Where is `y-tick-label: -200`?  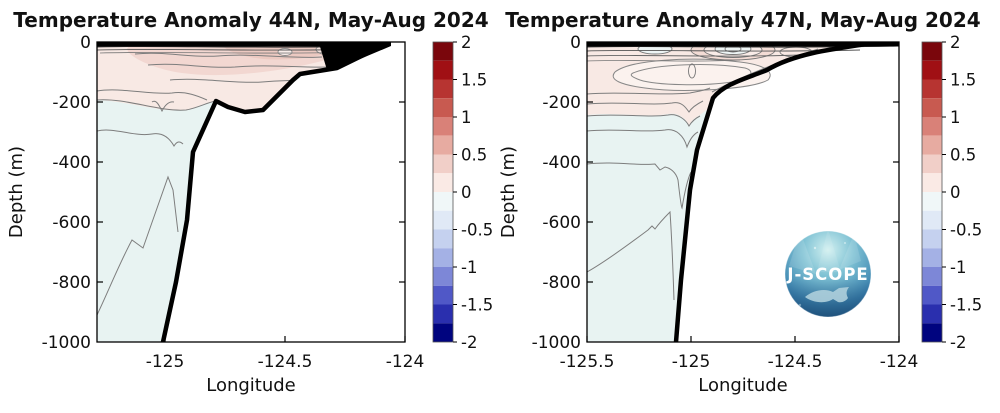
y-tick-label: -200 is located at coordinates (561, 103).